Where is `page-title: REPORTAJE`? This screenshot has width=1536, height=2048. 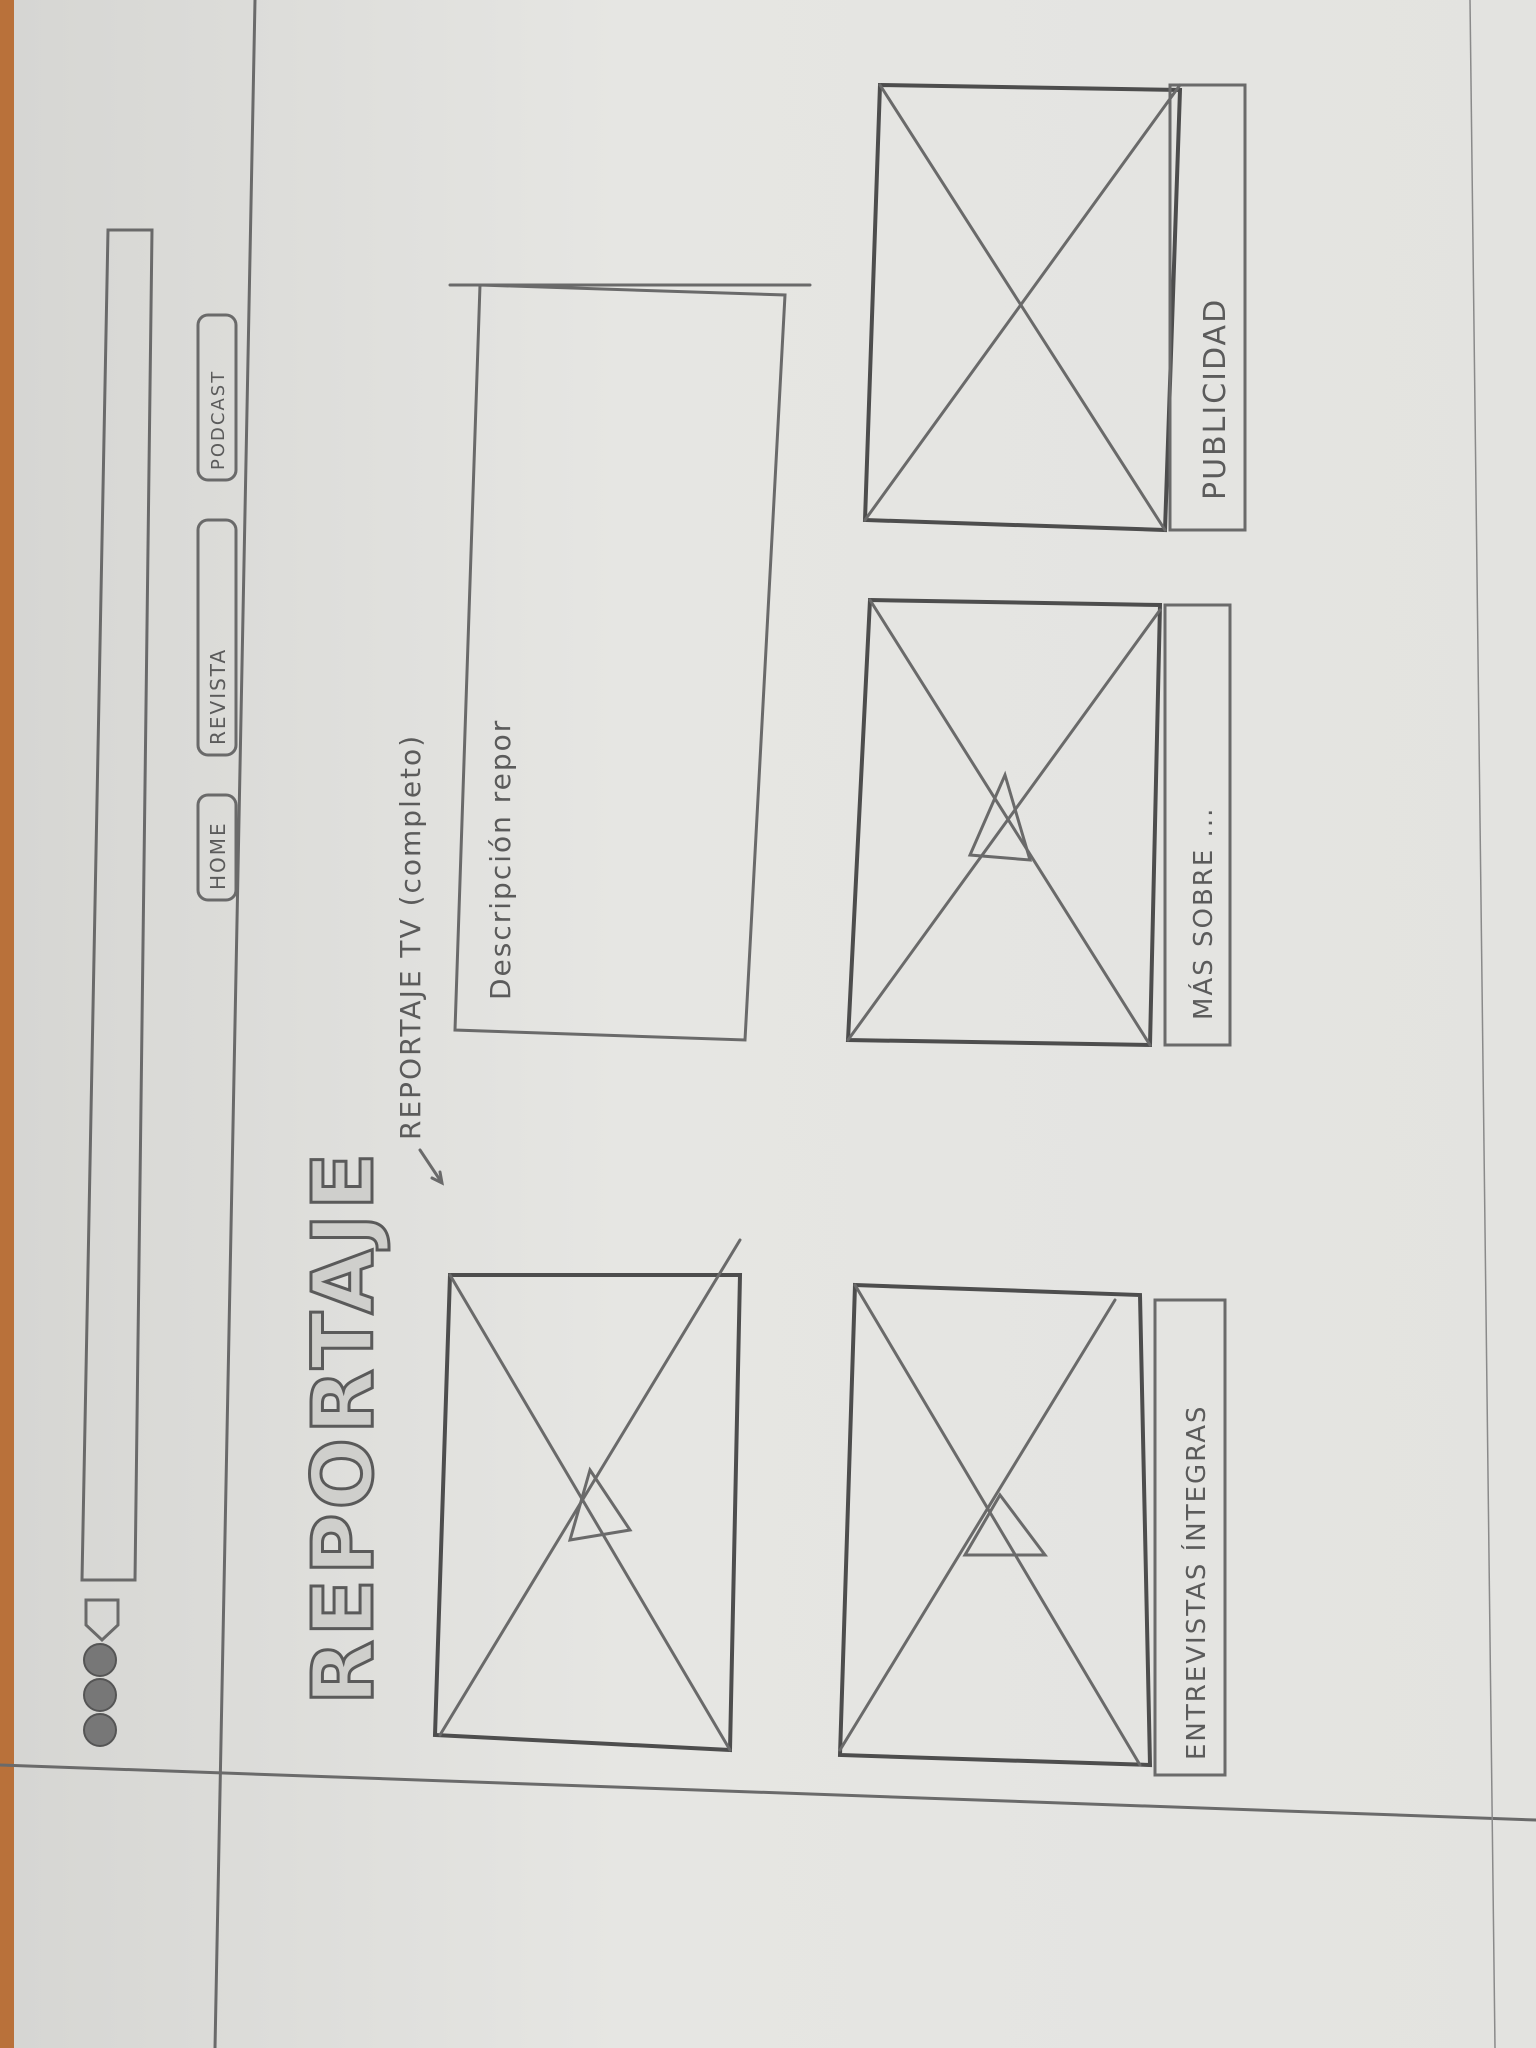 page-title: REPORTAJE is located at coordinates (343, 1427).